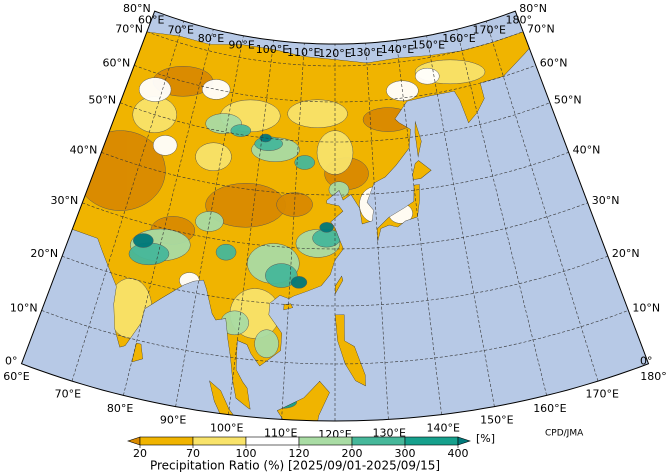  I want to click on lat-label-right: 10°N, so click(646, 307).